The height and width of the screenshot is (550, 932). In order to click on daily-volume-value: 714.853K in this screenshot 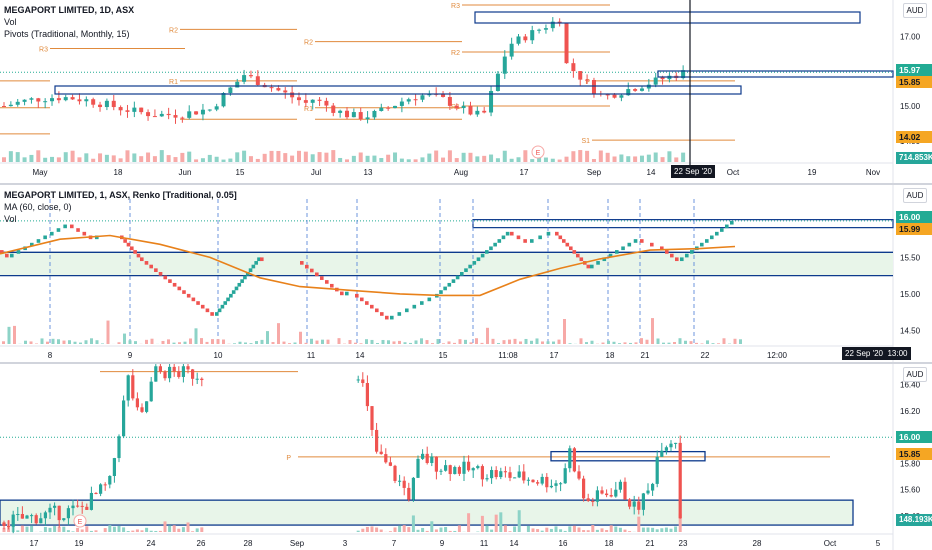, I will do `click(914, 158)`.